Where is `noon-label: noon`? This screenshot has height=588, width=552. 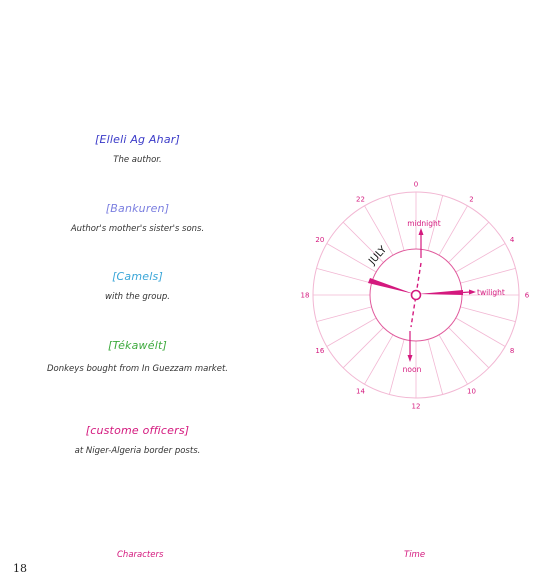
noon-label: noon is located at coordinates (412, 369).